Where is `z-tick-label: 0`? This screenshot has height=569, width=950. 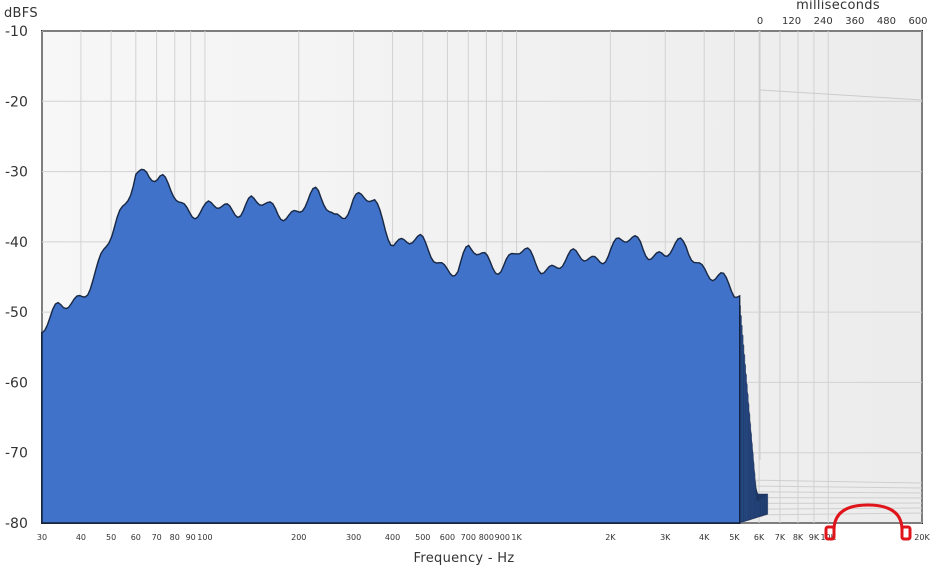 z-tick-label: 0 is located at coordinates (760, 21).